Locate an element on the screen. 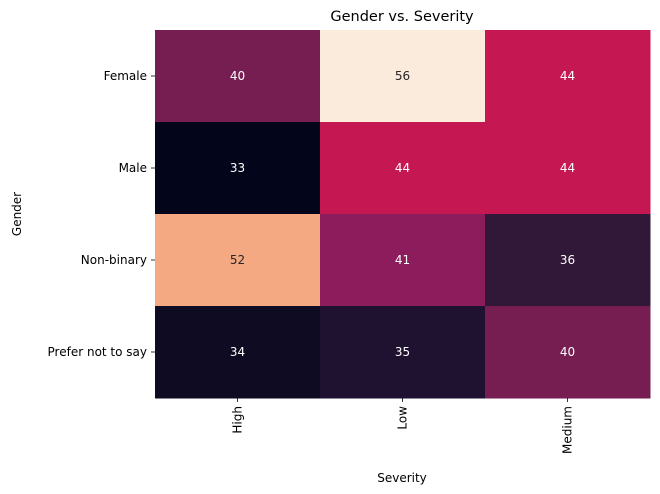 This screenshot has height=494, width=660. cell-value-label: 34 is located at coordinates (237, 352).